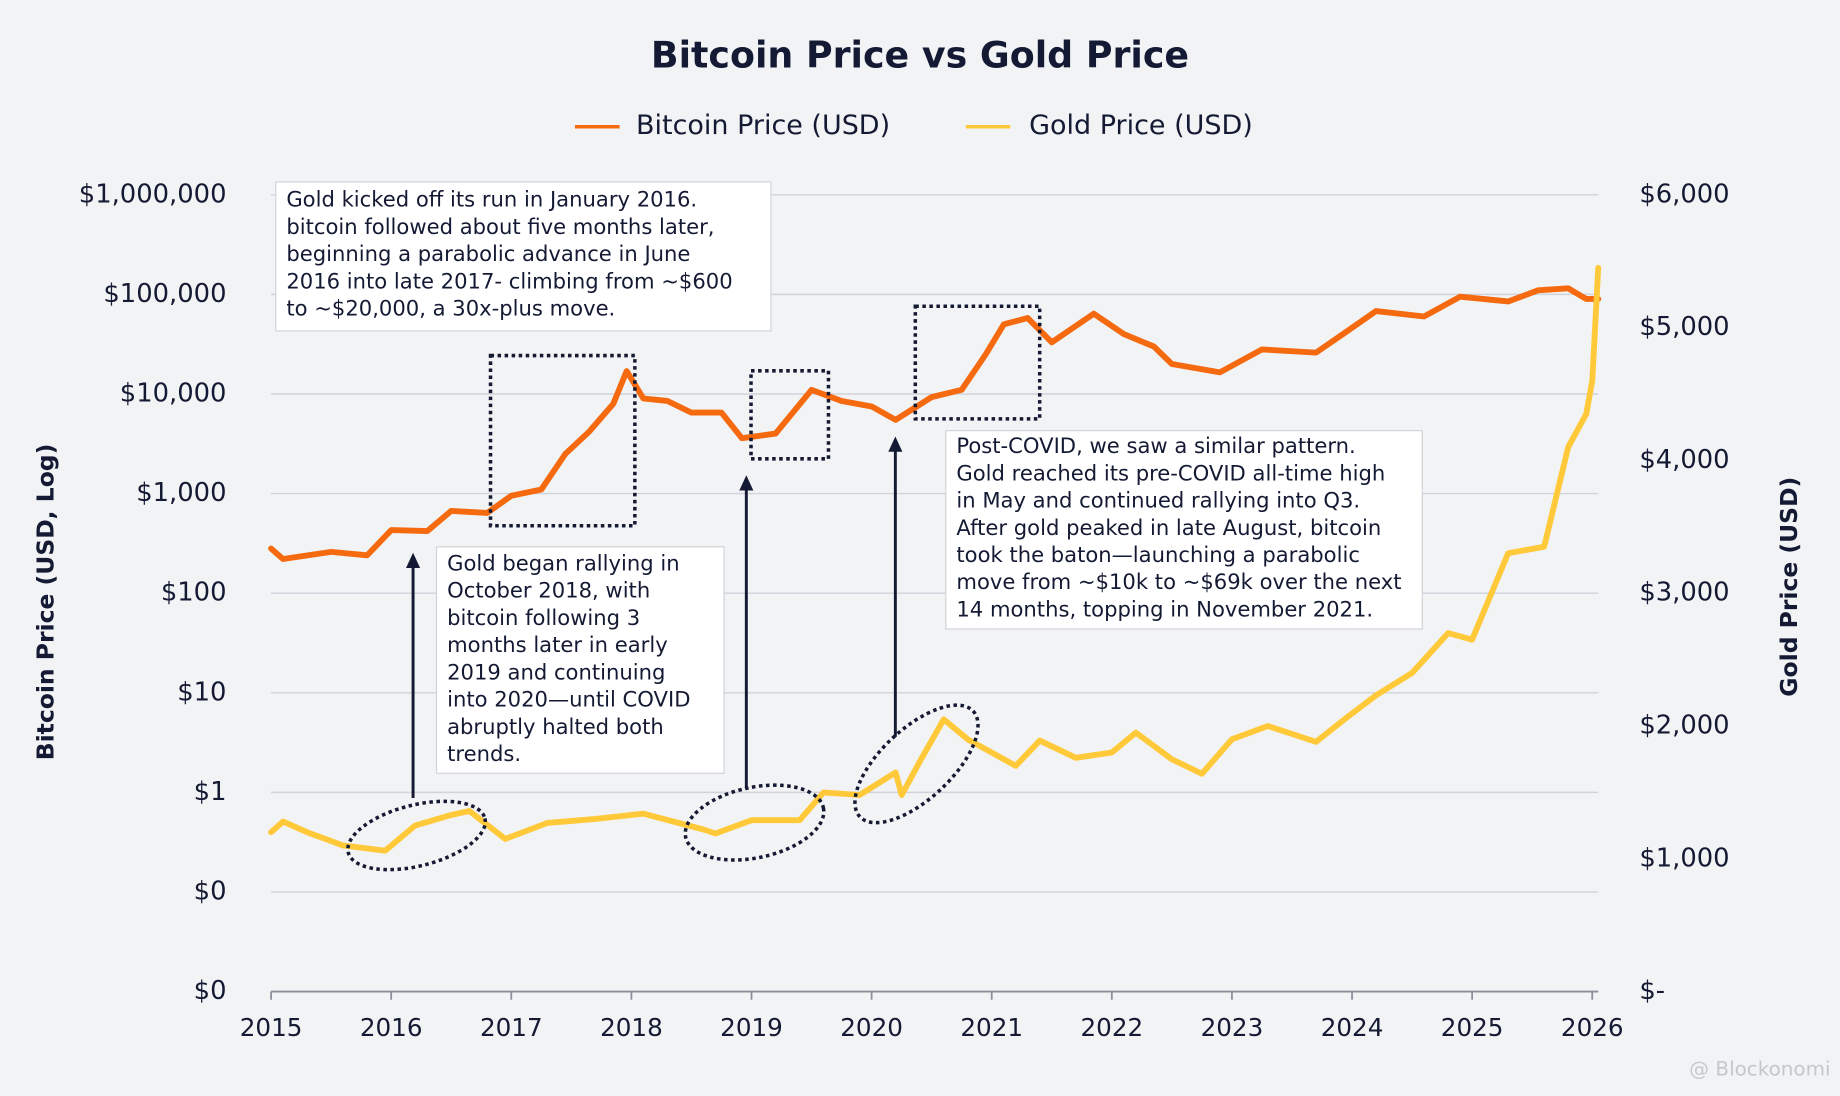 This screenshot has width=1840, height=1096. Describe the element at coordinates (45, 602) in the screenshot. I see `y-axis-title: Bitcoin Price (USD, Log)` at that location.